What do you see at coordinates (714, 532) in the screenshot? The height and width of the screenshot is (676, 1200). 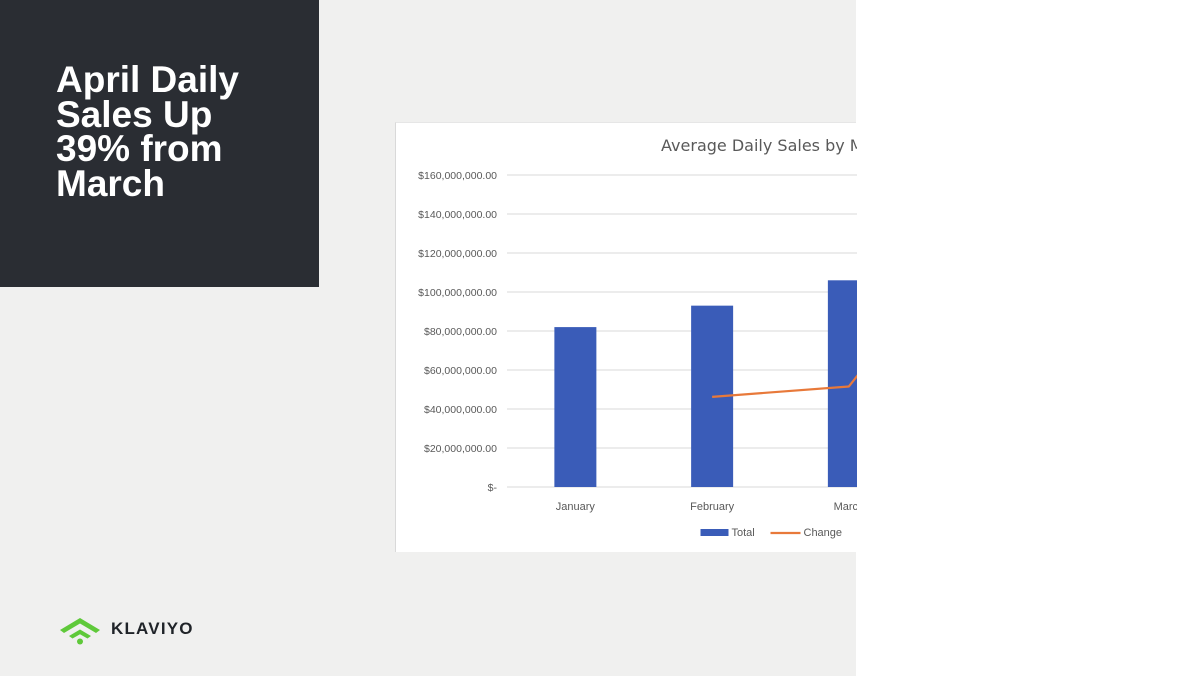 I see `legend-swatch-total` at bounding box center [714, 532].